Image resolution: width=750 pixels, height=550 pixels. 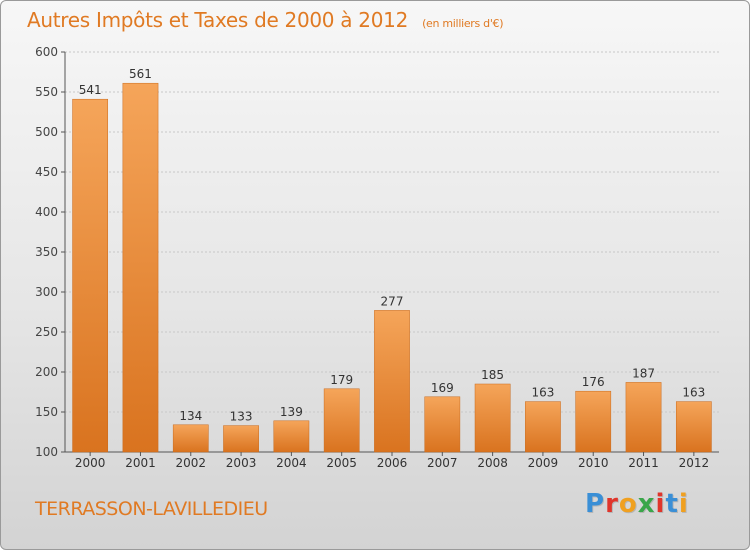 What do you see at coordinates (291, 412) in the screenshot?
I see `data-label: 139` at bounding box center [291, 412].